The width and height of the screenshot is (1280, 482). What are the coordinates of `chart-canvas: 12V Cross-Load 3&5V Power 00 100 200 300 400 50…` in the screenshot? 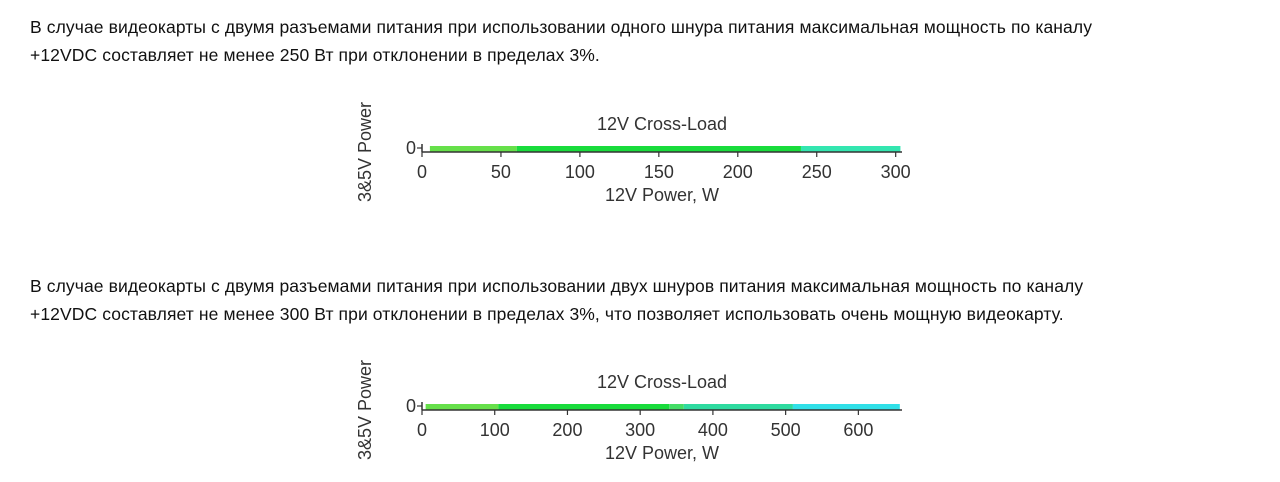 It's located at (628, 411).